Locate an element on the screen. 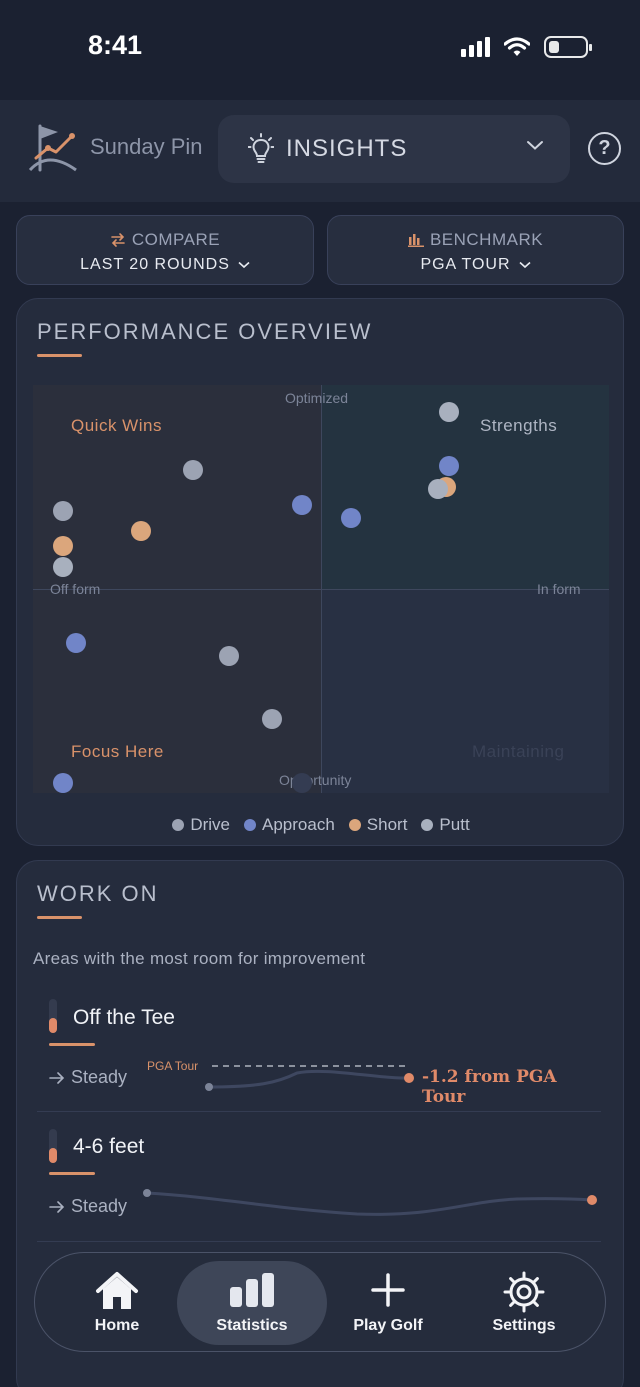  tab-play-golf: Play Golf is located at coordinates (388, 1303).